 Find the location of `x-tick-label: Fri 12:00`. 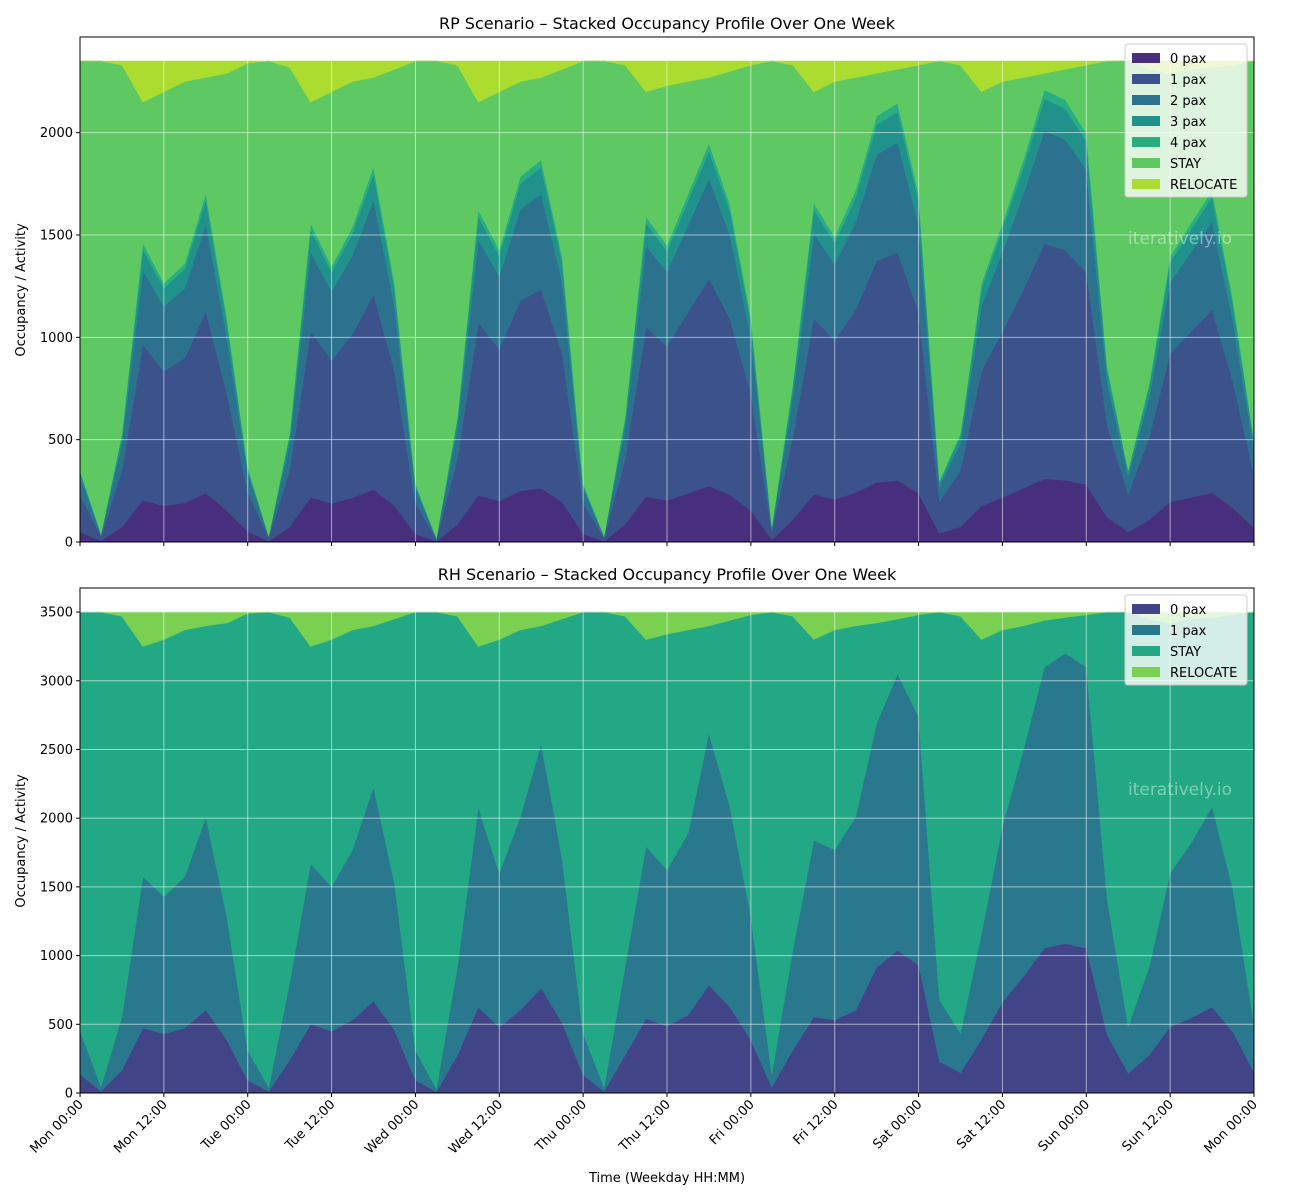

x-tick-label: Fri 12:00 is located at coordinates (816, 1122).